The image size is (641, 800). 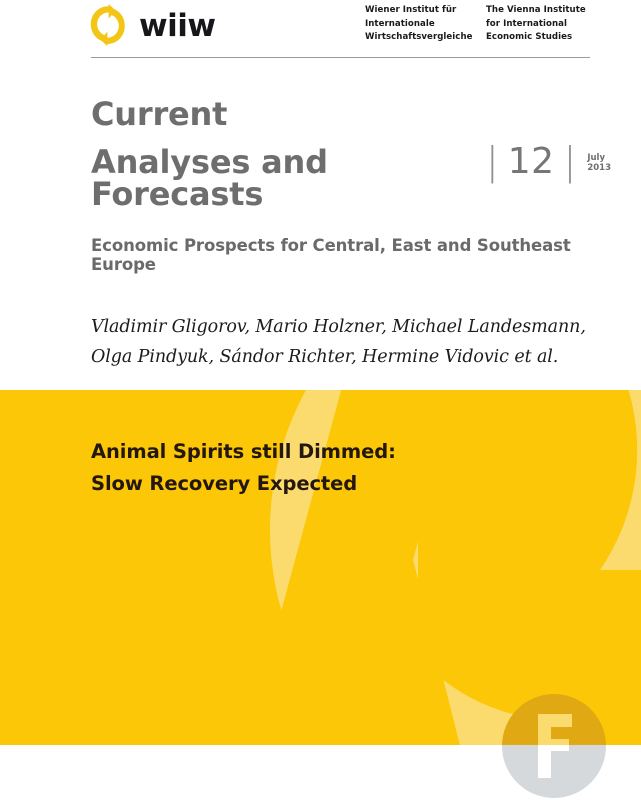 What do you see at coordinates (599, 168) in the screenshot?
I see `issue-year: 2013` at bounding box center [599, 168].